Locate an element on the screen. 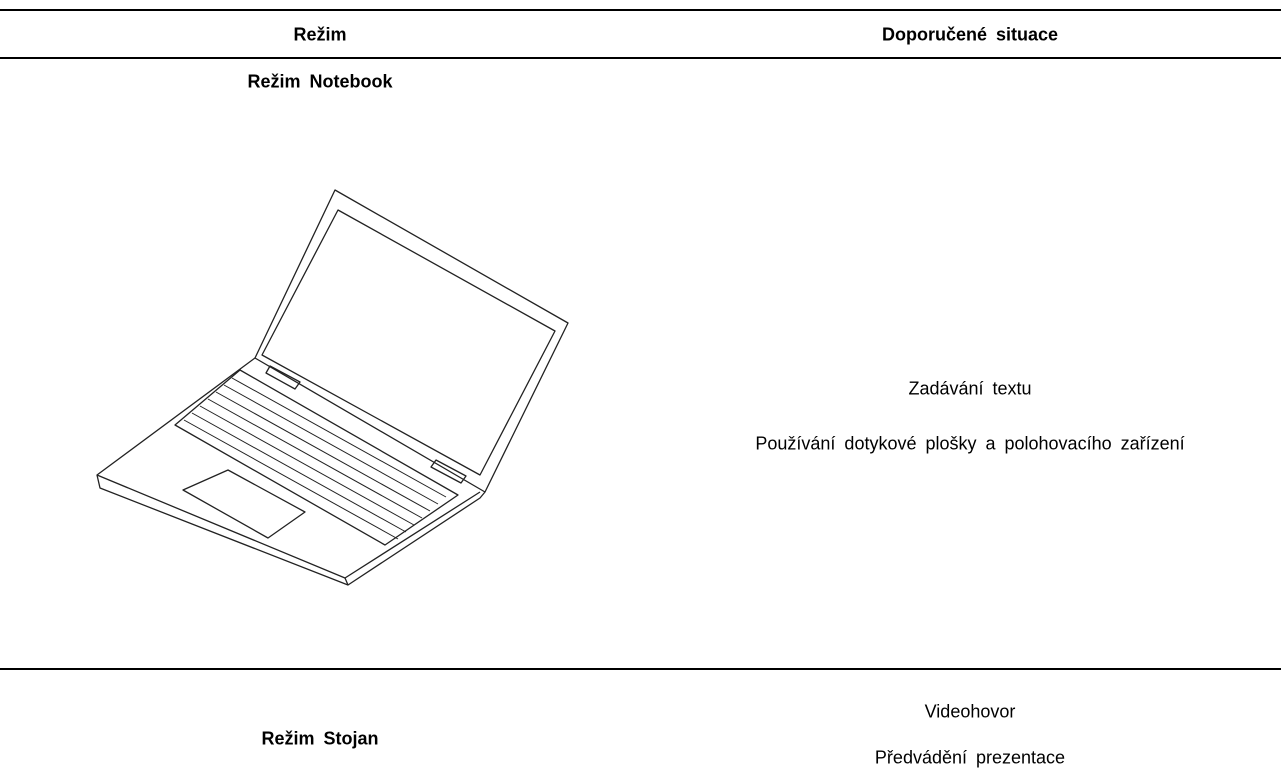 The height and width of the screenshot is (771, 1281). situation: Předvádění prezentace is located at coordinates (970, 757).